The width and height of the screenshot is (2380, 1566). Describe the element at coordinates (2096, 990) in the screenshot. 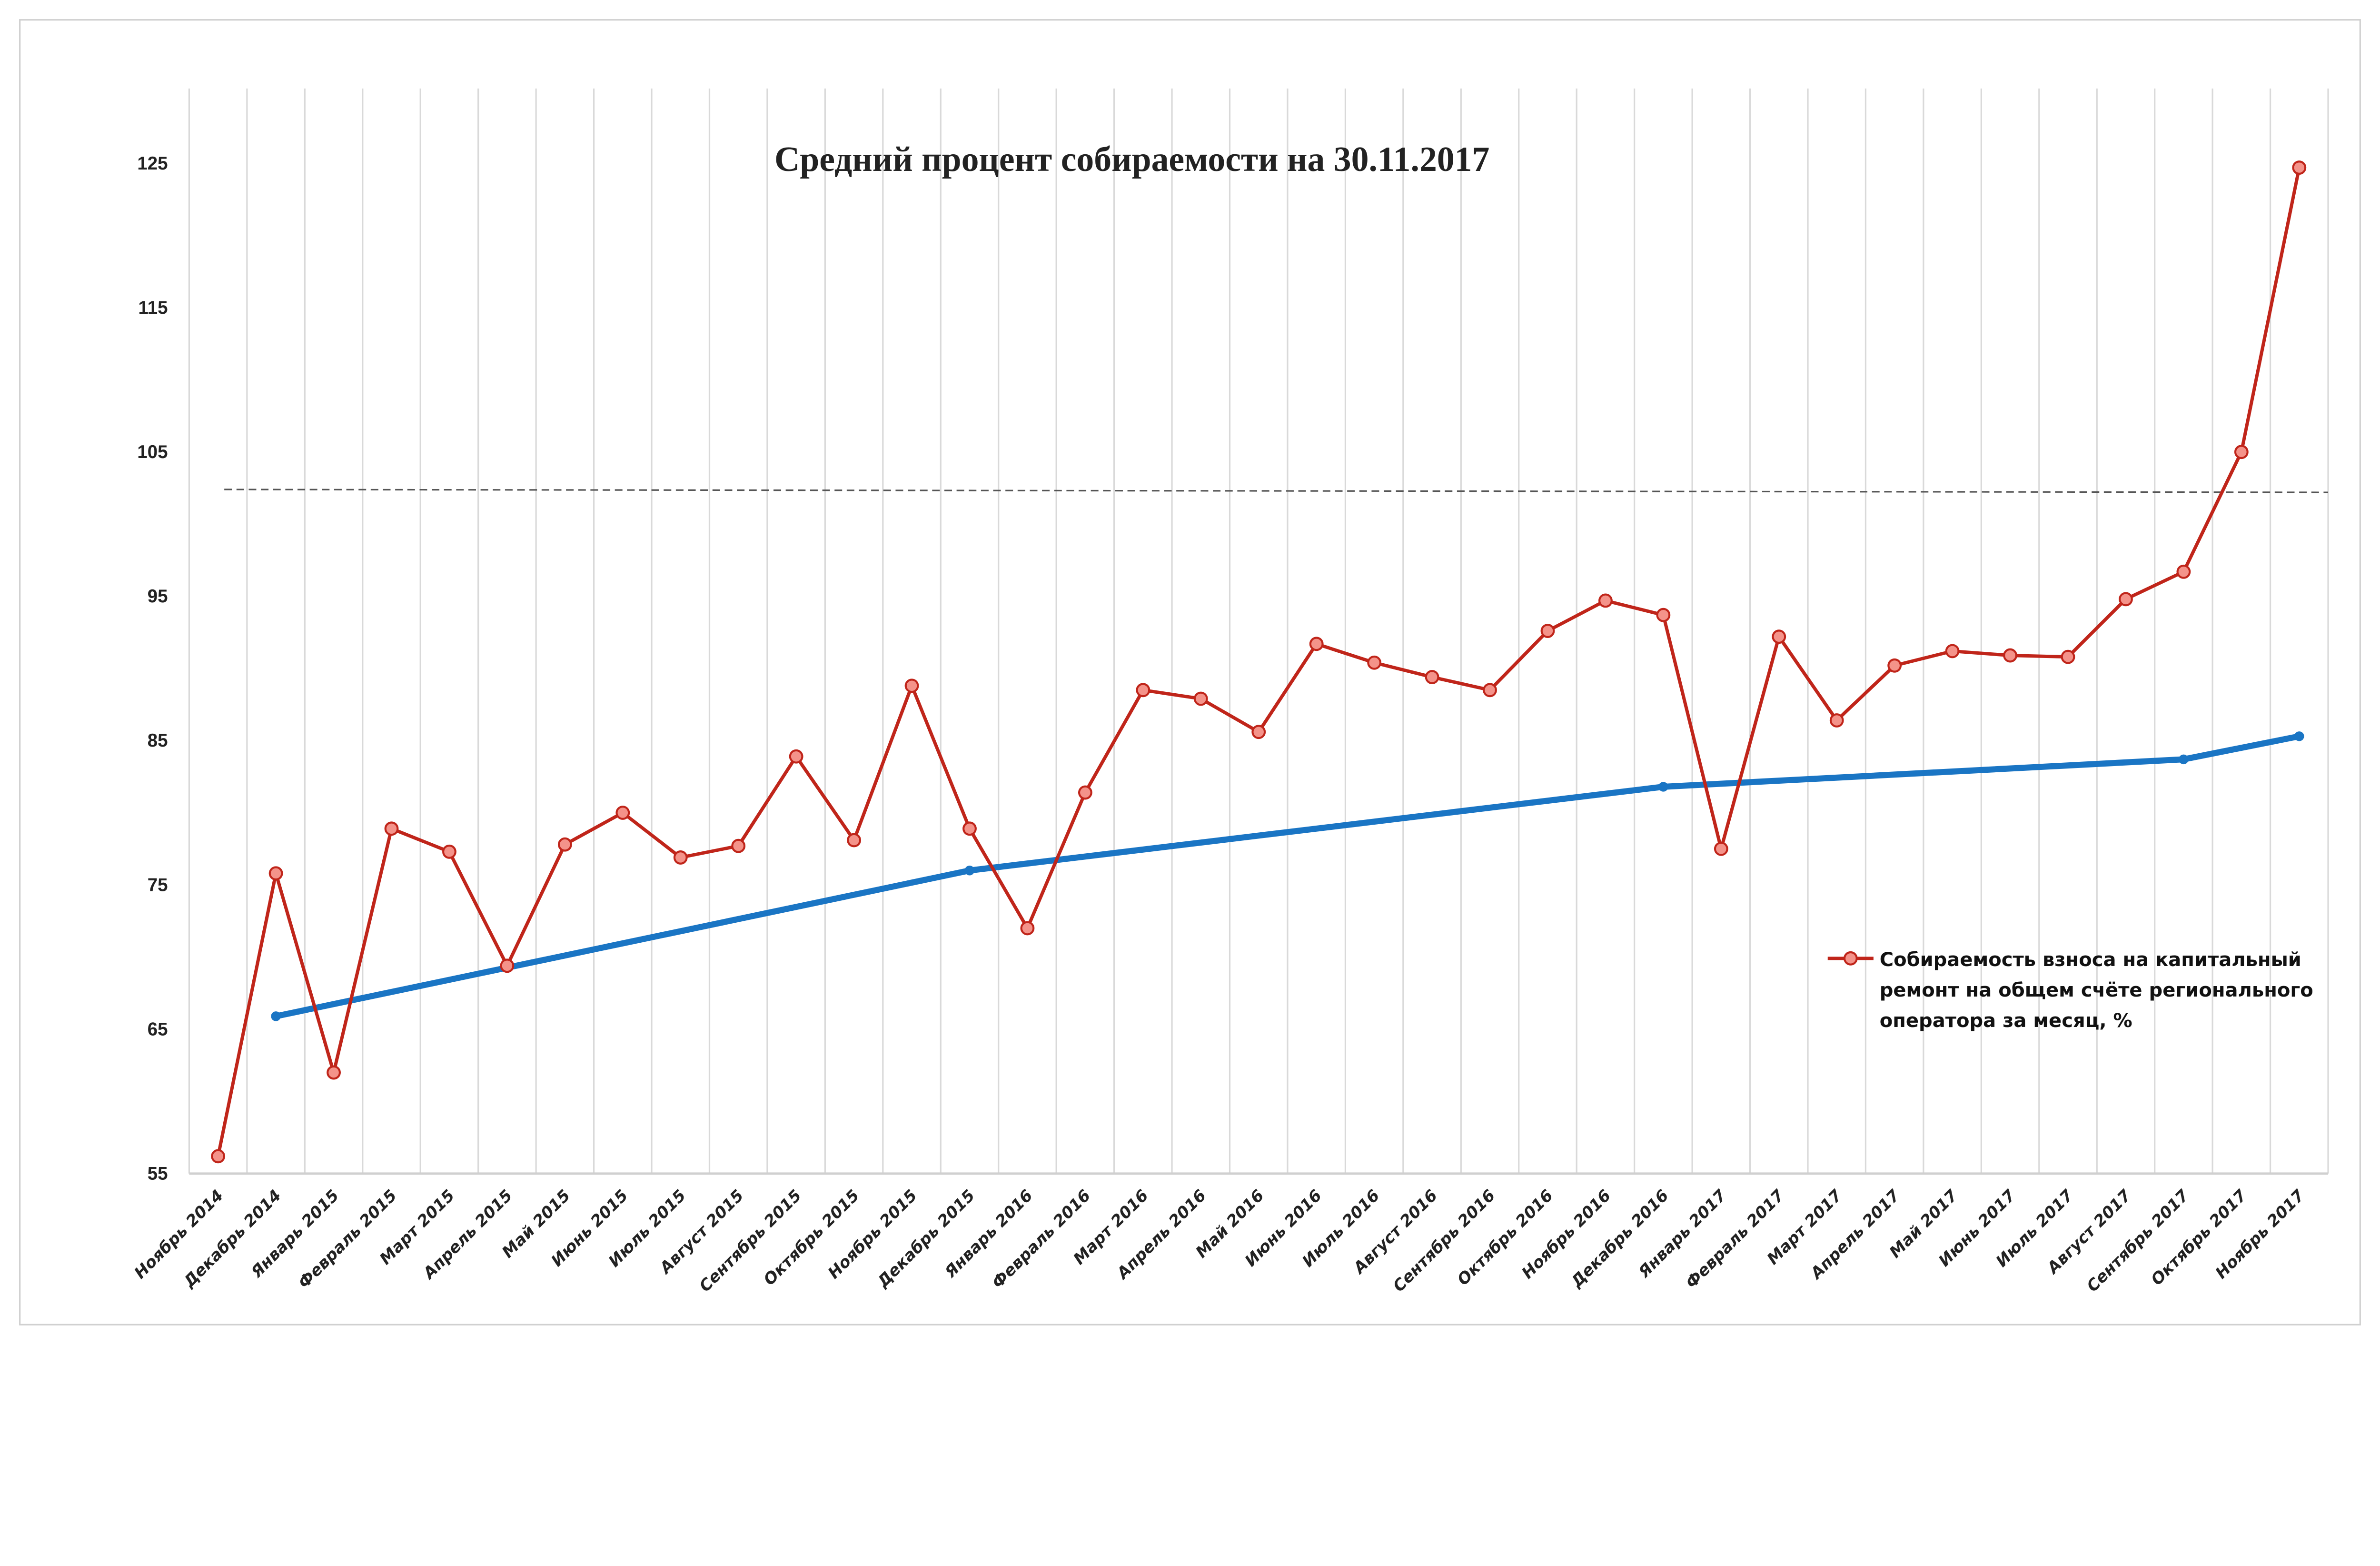

I see `legend-label-line-2: ремонт на общем счёте регионального` at that location.